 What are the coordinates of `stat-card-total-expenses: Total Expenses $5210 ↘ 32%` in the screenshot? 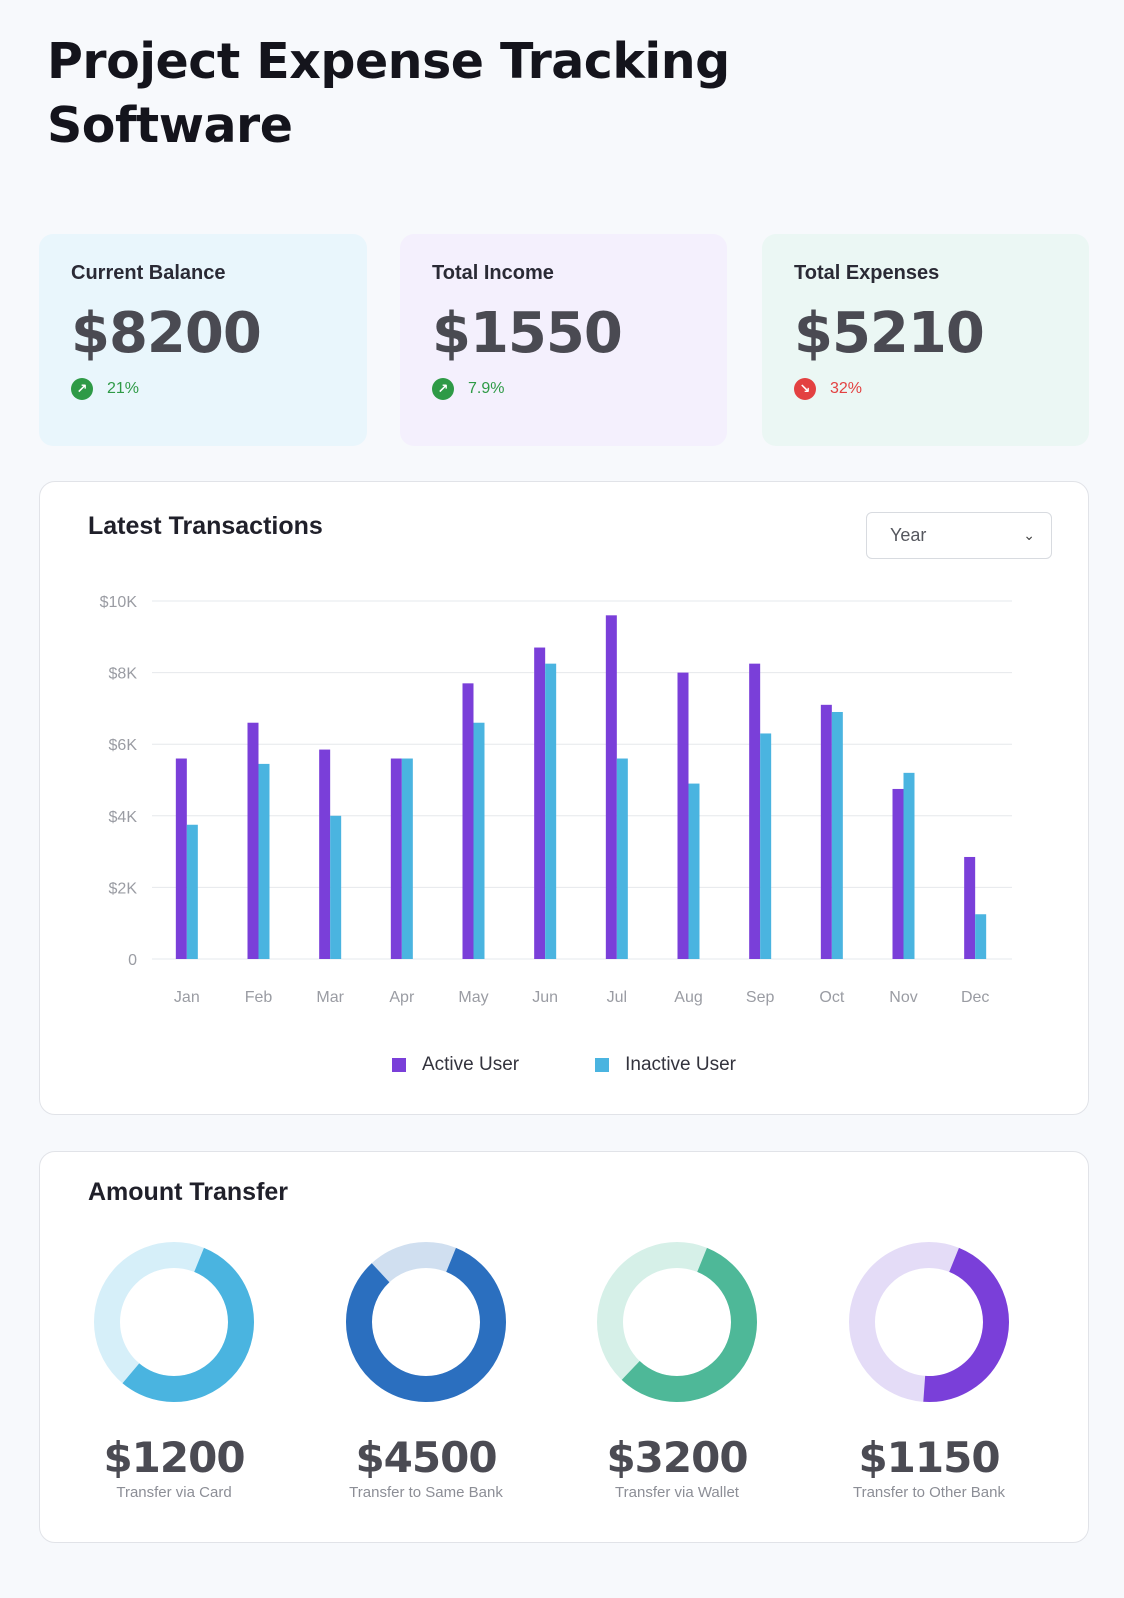 It's located at (925, 340).